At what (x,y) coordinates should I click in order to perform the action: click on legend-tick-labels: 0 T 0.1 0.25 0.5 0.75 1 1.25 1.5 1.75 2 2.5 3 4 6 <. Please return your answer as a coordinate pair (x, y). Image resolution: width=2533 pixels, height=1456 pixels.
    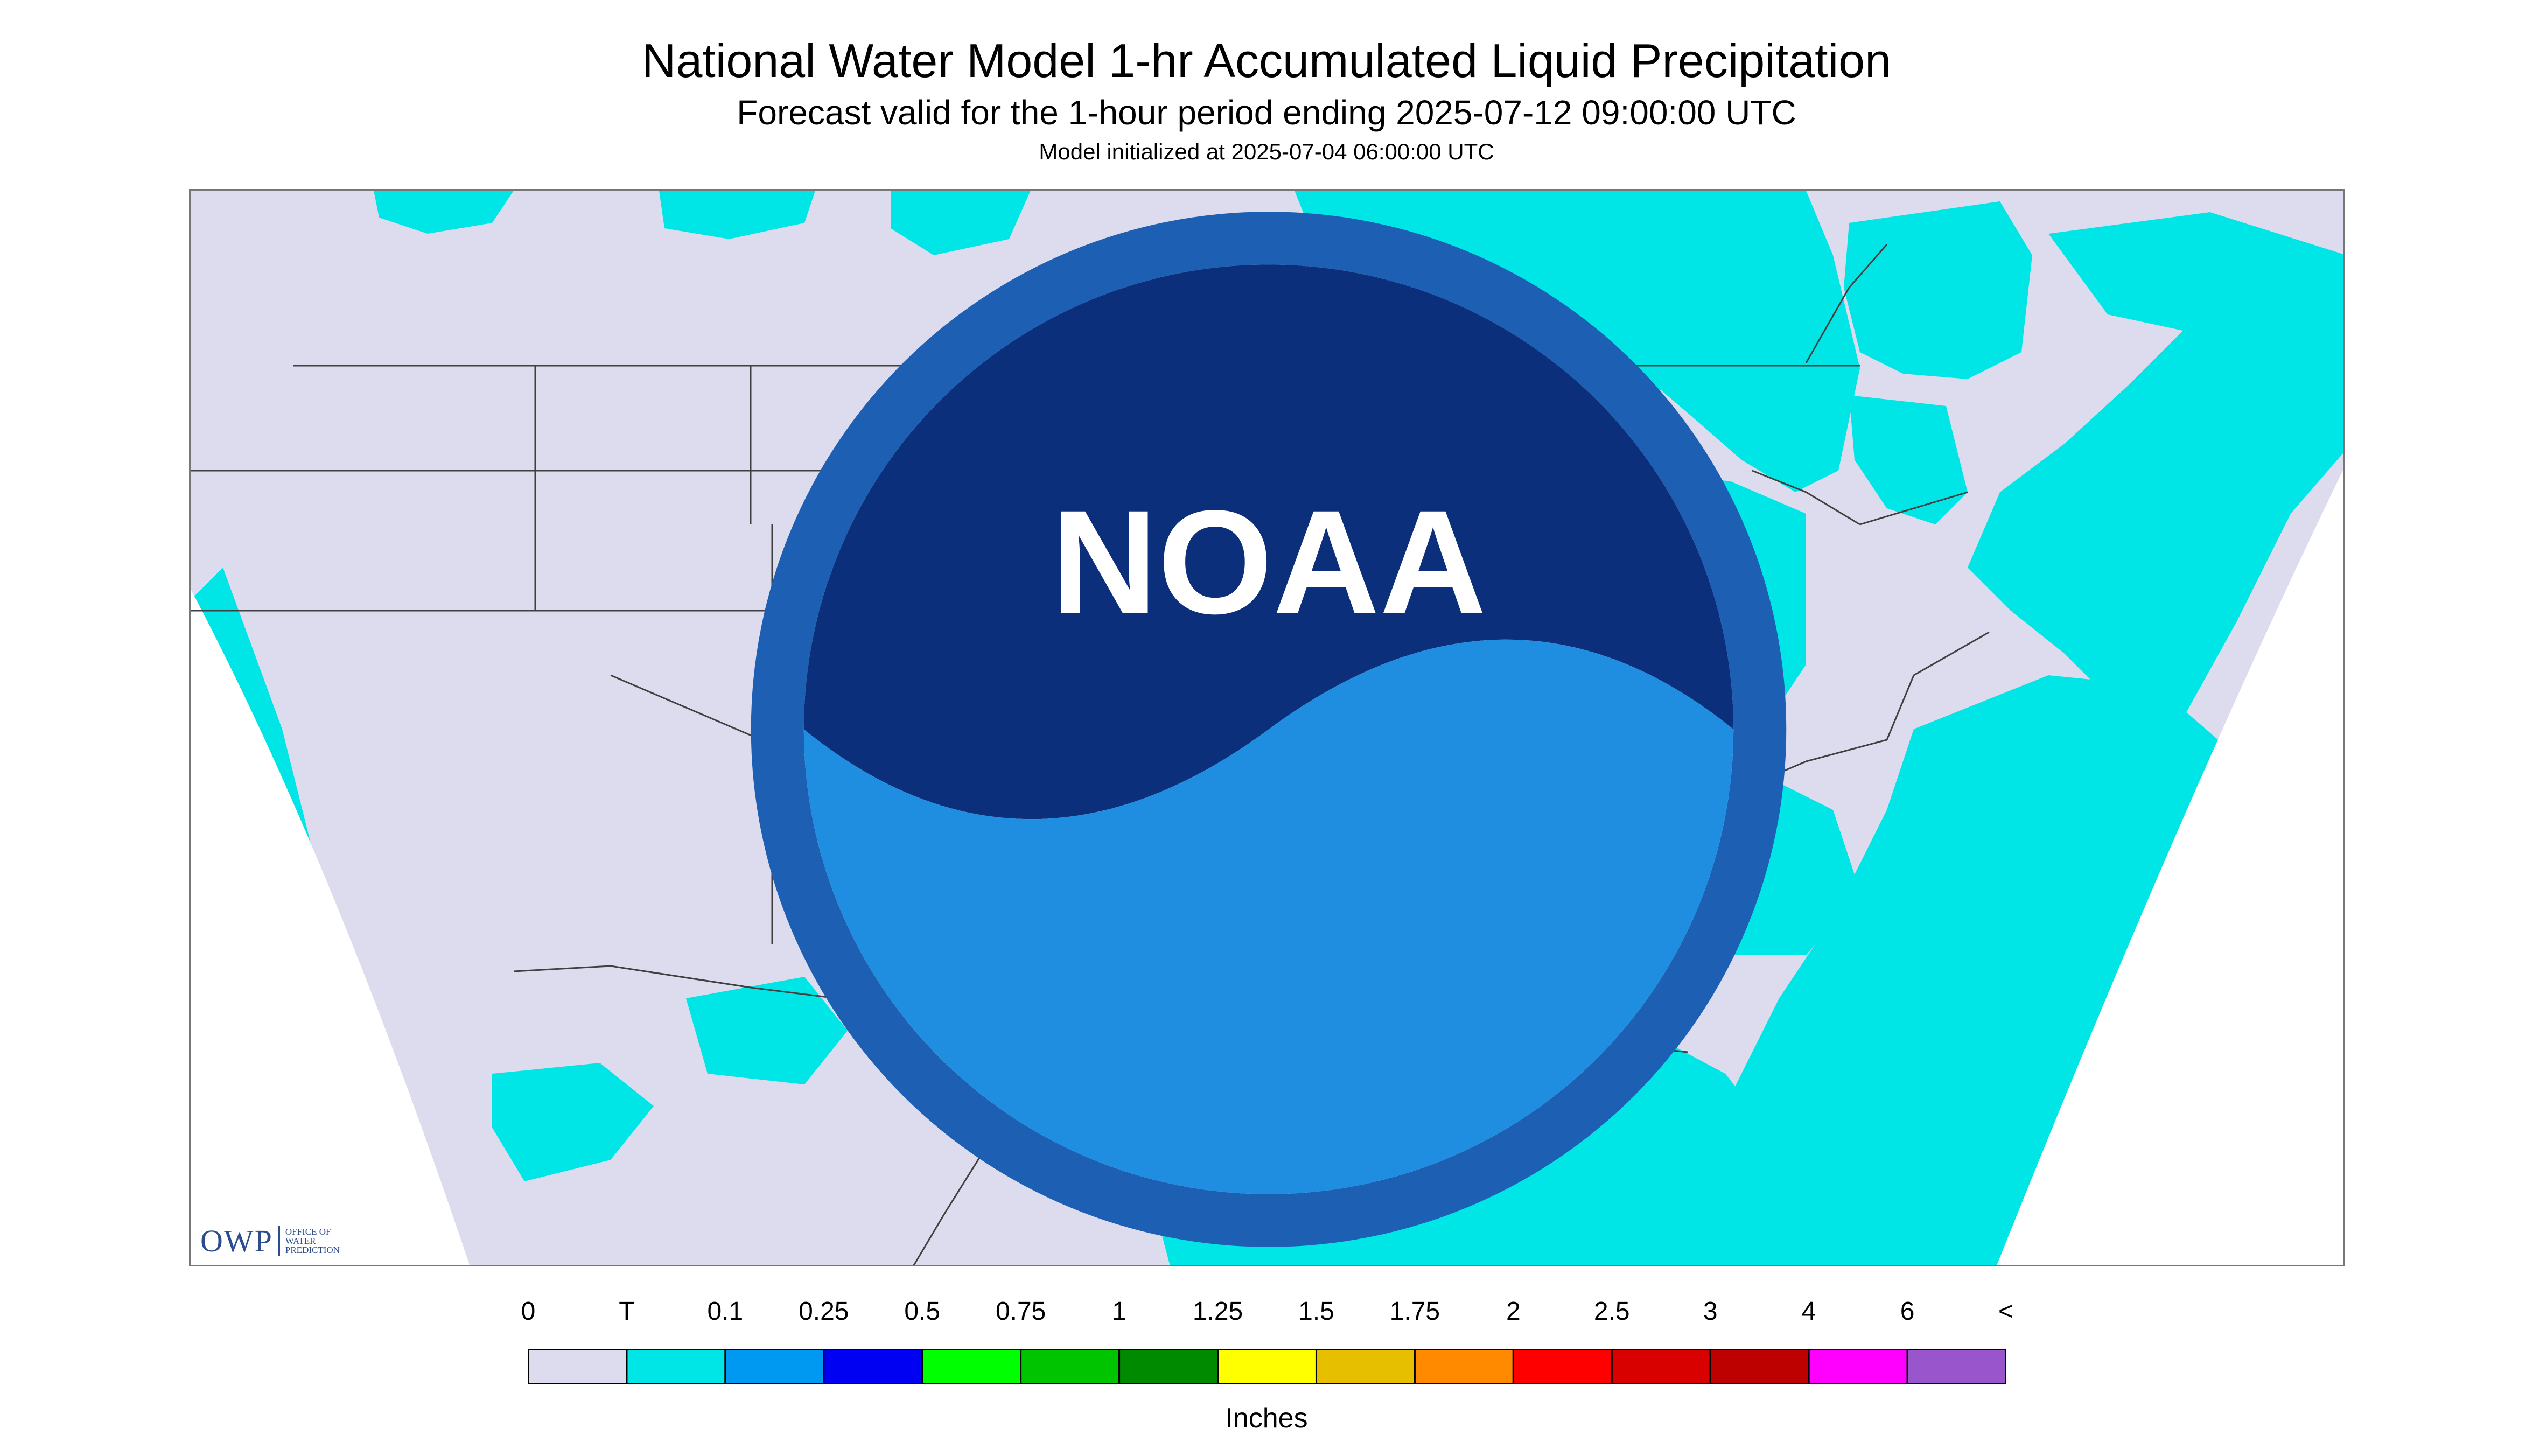
    Looking at the image, I should click on (1267, 1318).